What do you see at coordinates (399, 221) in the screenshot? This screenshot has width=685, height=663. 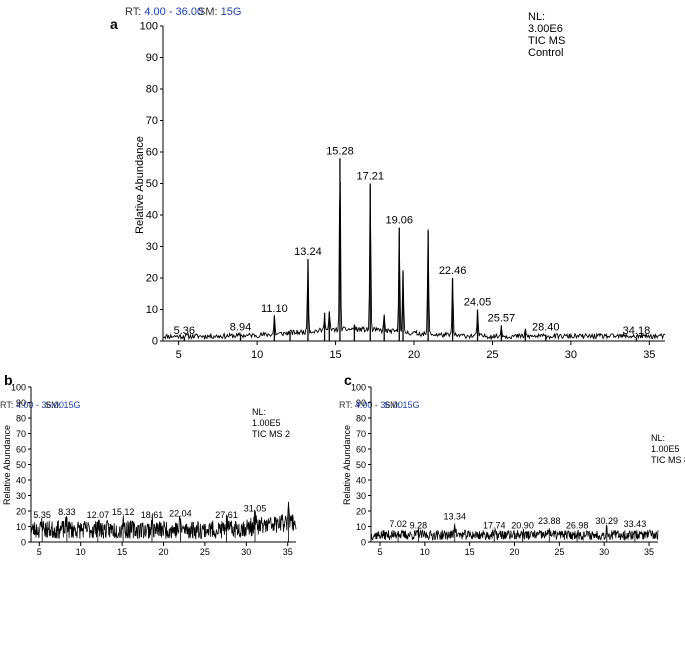 I see `peak-label: 19.06` at bounding box center [399, 221].